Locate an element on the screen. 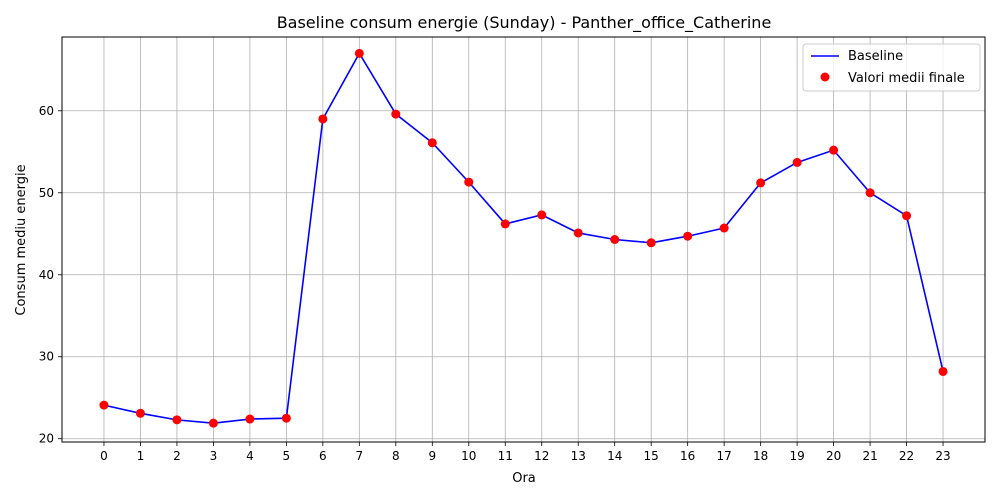 Image resolution: width=1000 pixels, height=500 pixels. x-tick-label: 10 is located at coordinates (468, 456).